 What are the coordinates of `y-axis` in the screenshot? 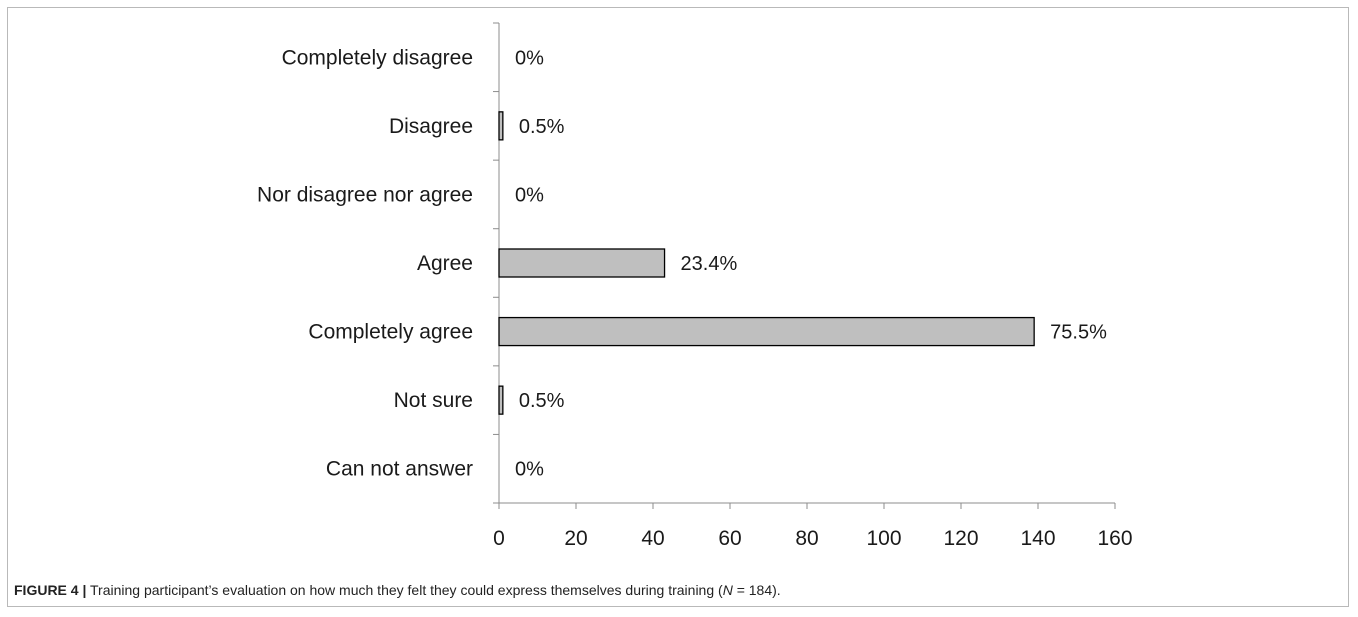 It's located at (496, 263).